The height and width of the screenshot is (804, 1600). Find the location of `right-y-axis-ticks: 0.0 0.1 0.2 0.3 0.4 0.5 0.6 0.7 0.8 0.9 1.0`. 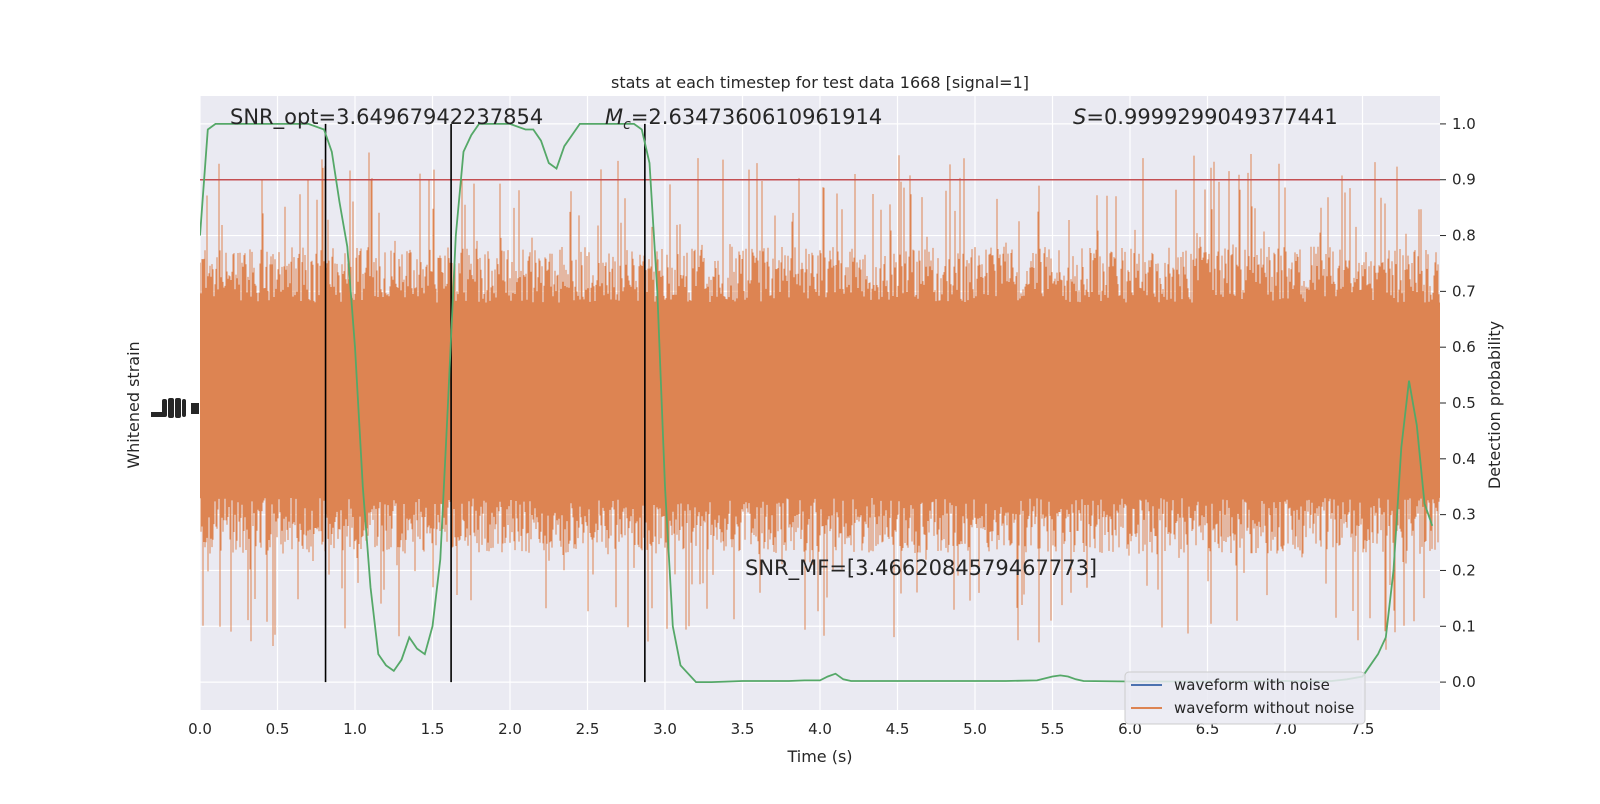

right-y-axis-ticks: 0.0 0.1 0.2 0.3 0.4 0.5 0.6 0.7 0.8 0.9 1.0 is located at coordinates (1458, 403).